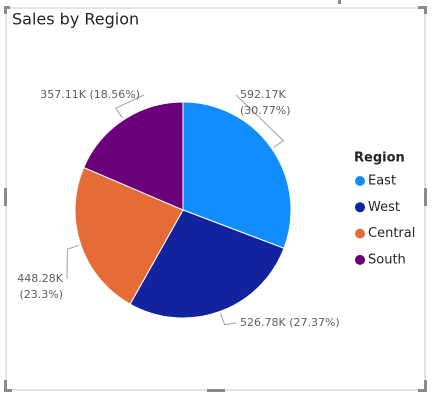 The height and width of the screenshot is (400, 436). Describe the element at coordinates (41, 294) in the screenshot. I see `data-label-line: (23.3%)` at that location.